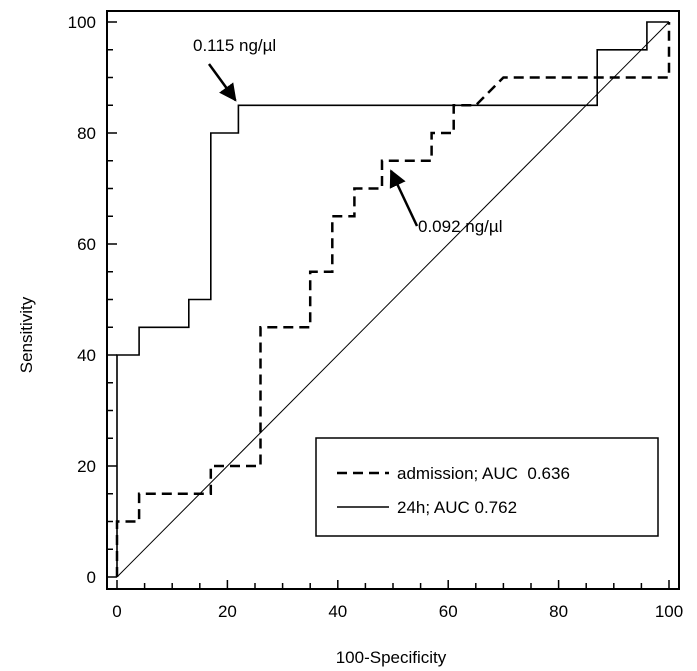 The image size is (697, 671). Describe the element at coordinates (457, 507) in the screenshot. I see `legend-label-24h: 24h; AUC 0.762` at that location.